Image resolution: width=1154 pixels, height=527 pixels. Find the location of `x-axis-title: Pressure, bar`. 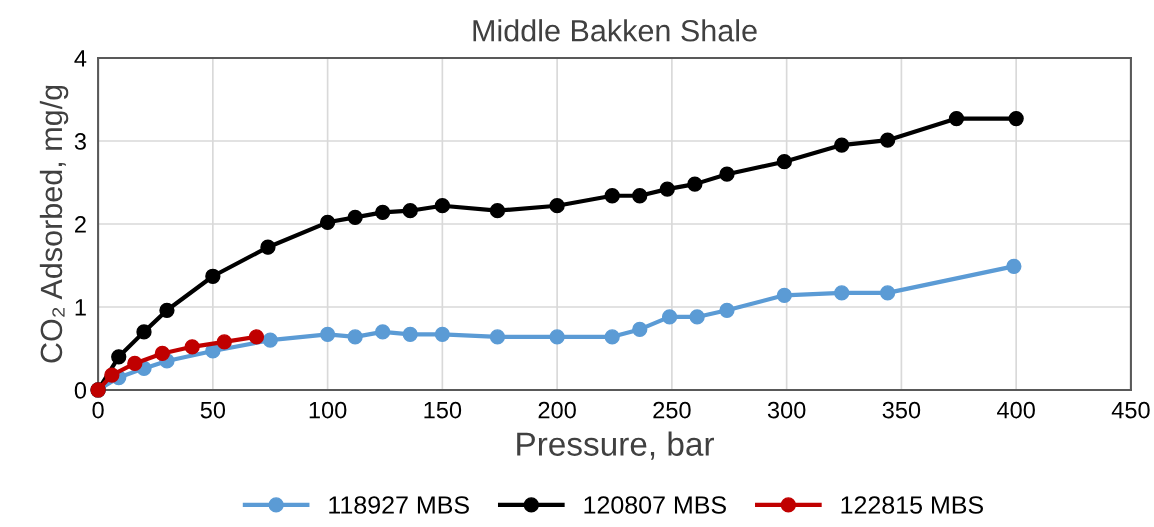

x-axis-title: Pressure, bar is located at coordinates (615, 445).